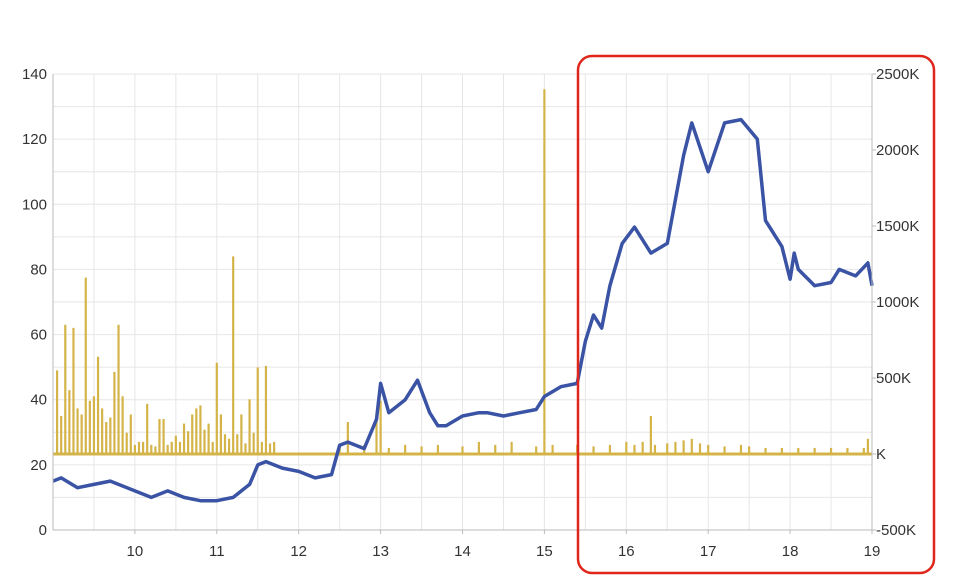 The height and width of the screenshot is (576, 960). I want to click on y-right-tick-label: 500K, so click(893, 378).